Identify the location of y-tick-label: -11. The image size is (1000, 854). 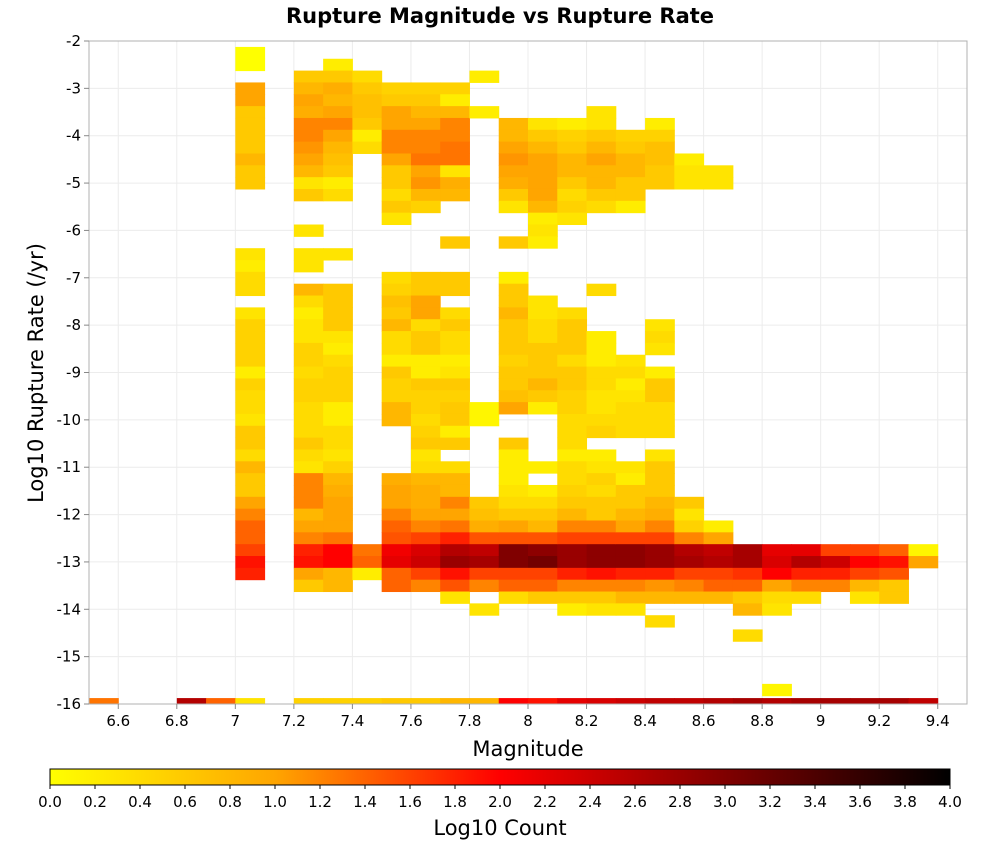
(69, 467).